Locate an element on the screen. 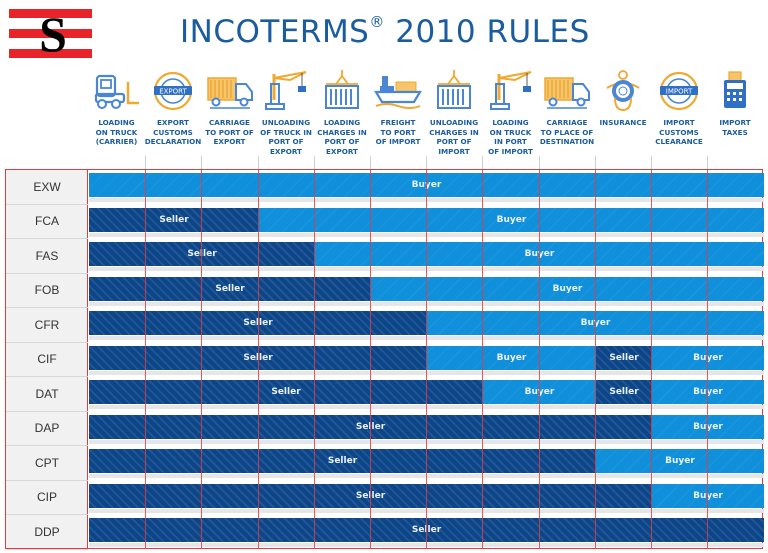 The image size is (768, 553). column-header-label: Carriage to place of destination is located at coordinates (567, 132).